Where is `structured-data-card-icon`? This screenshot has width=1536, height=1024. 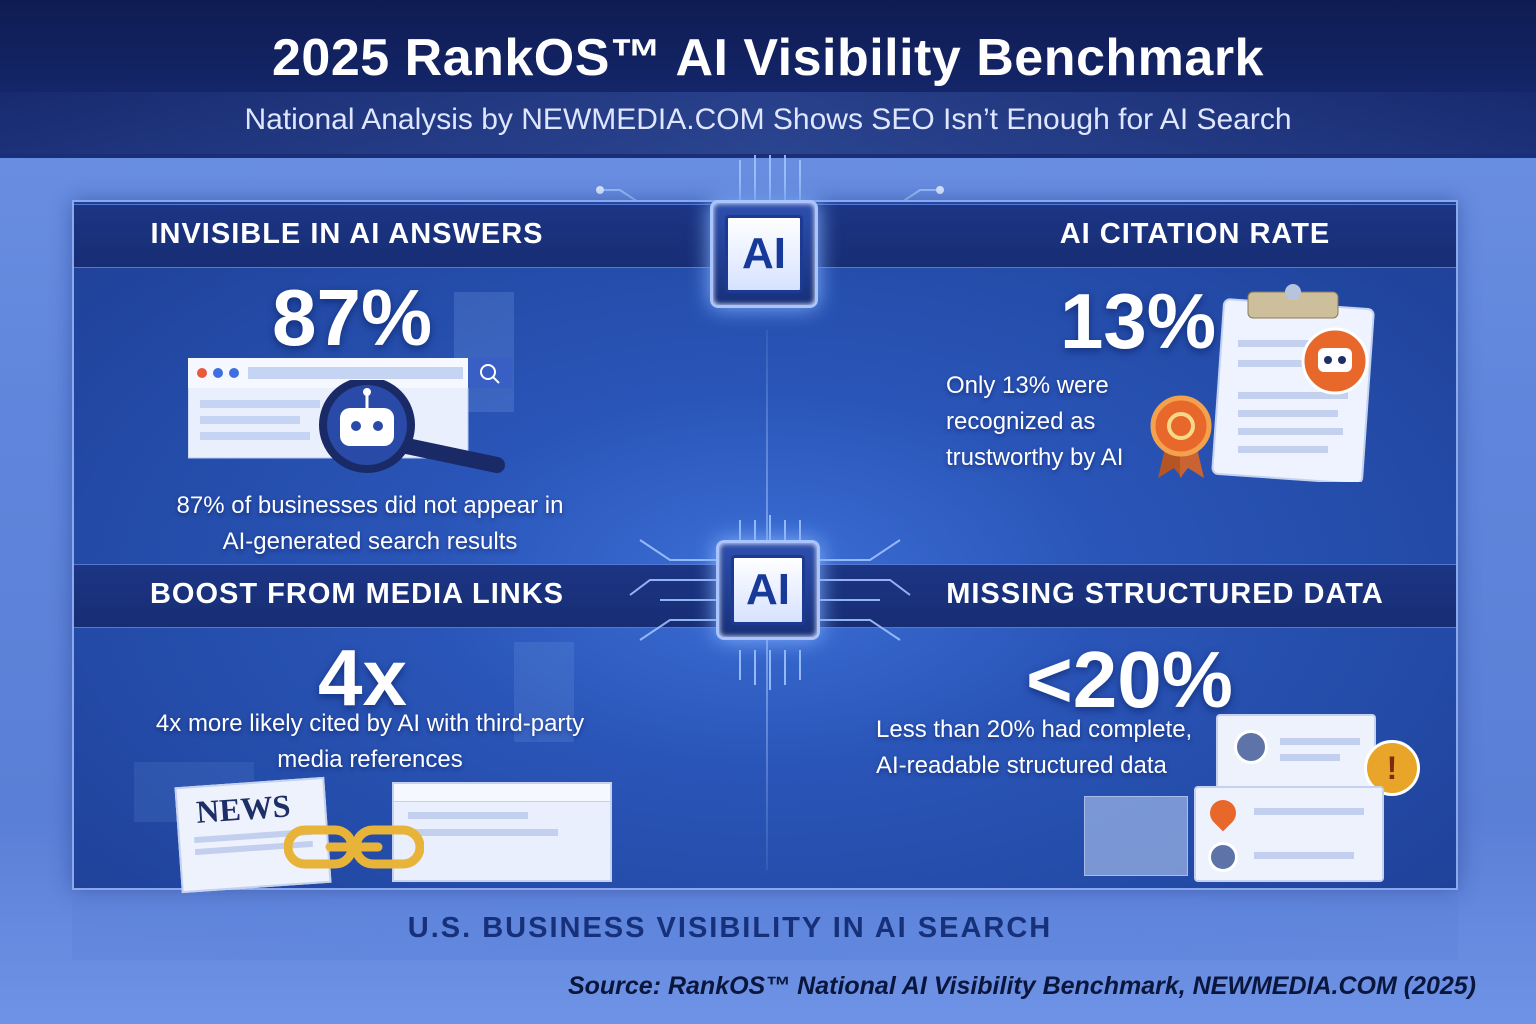
structured-data-card-icon is located at coordinates (1289, 834).